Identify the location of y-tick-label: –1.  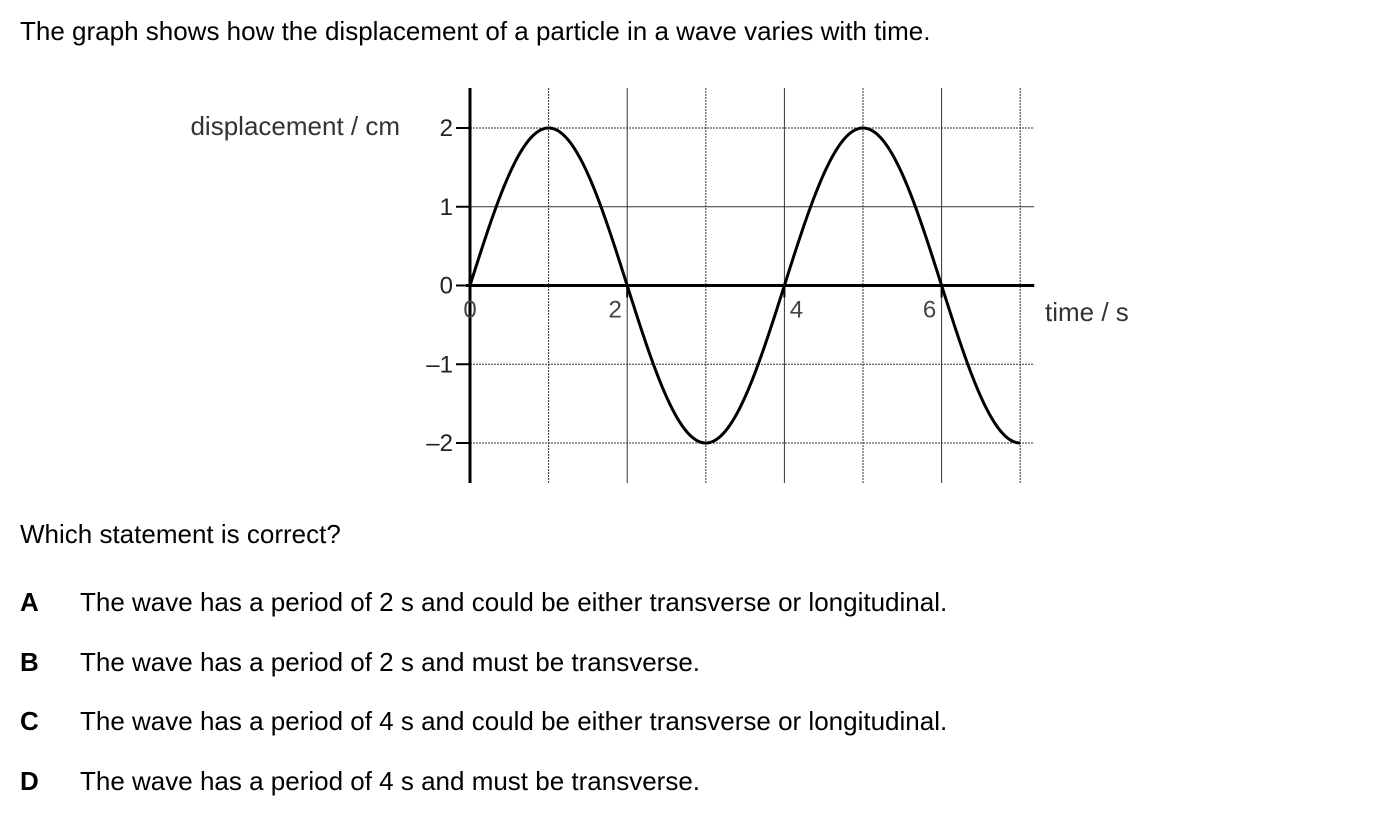
(439, 364).